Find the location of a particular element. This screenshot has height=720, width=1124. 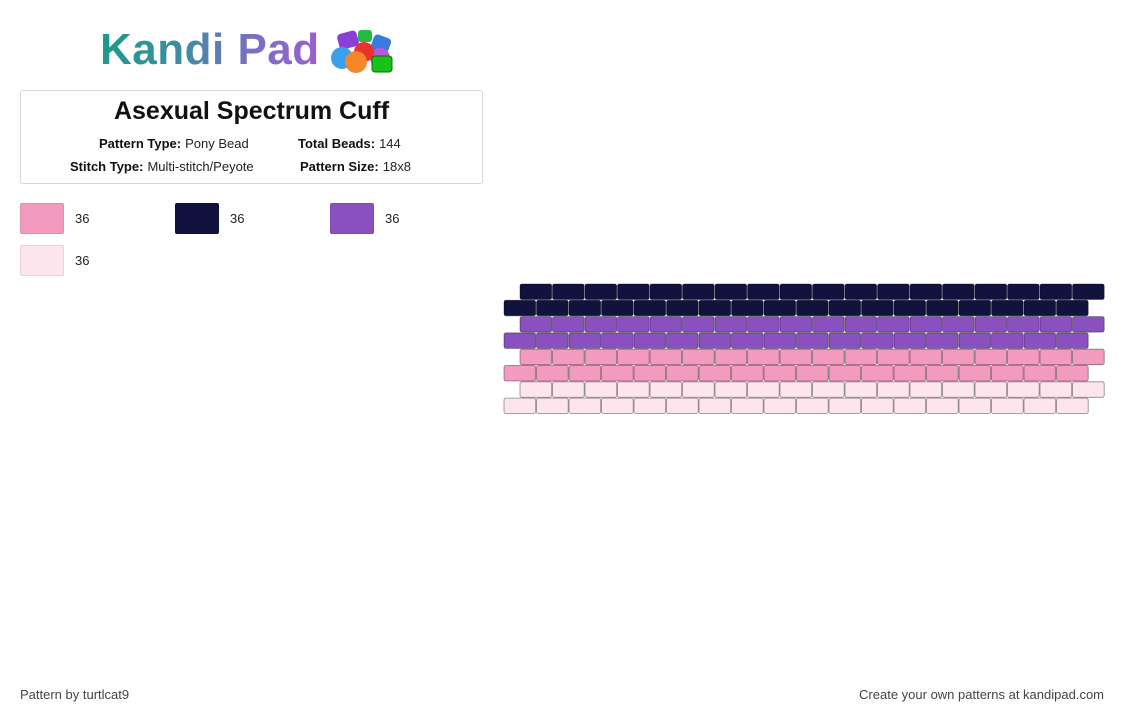

bead-pile-icon is located at coordinates (362, 51).